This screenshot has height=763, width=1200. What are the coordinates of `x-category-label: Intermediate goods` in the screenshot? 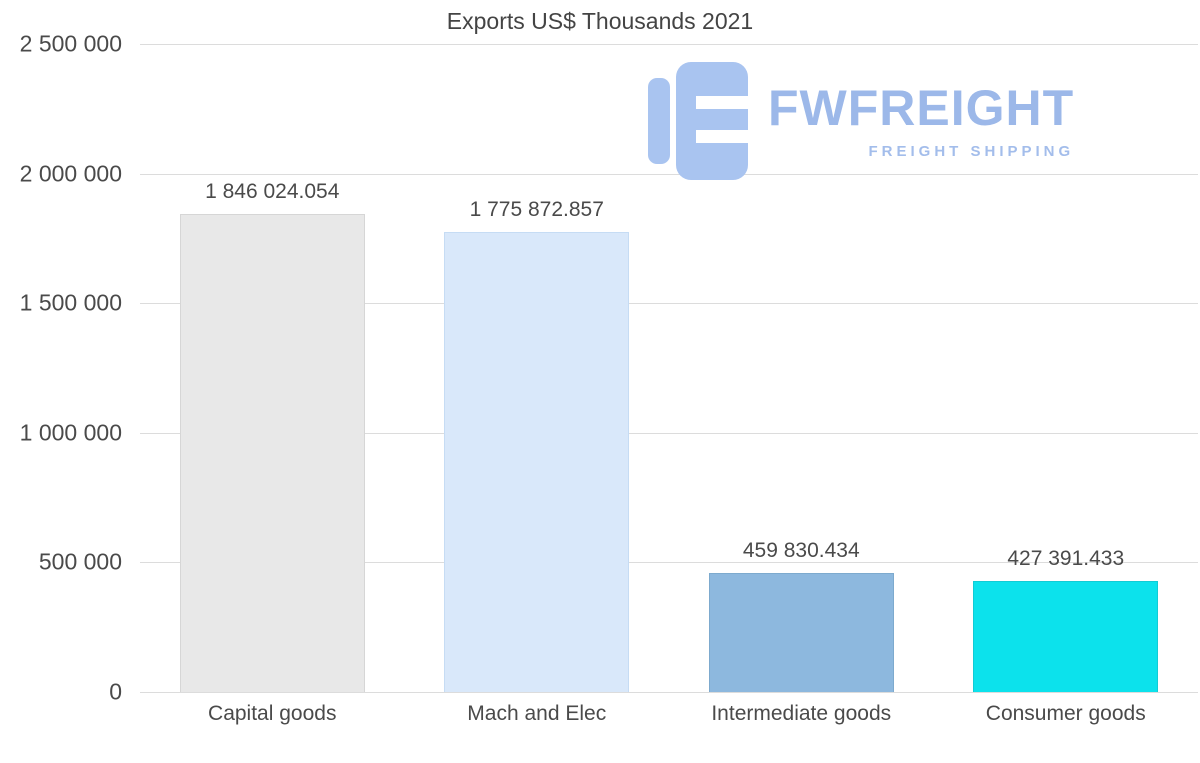 It's located at (801, 713).